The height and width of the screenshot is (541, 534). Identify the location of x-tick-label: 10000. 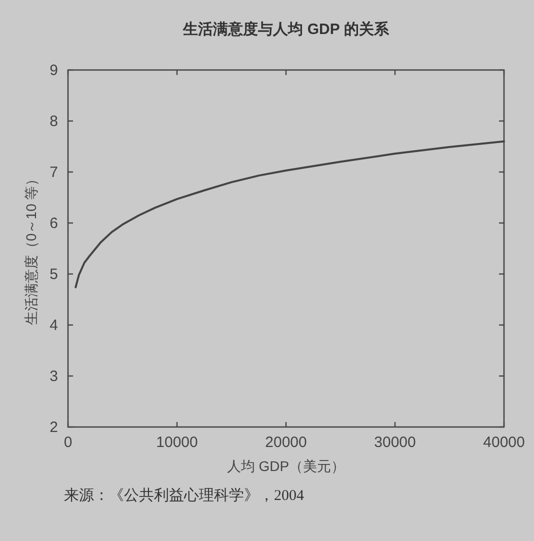
(177, 442).